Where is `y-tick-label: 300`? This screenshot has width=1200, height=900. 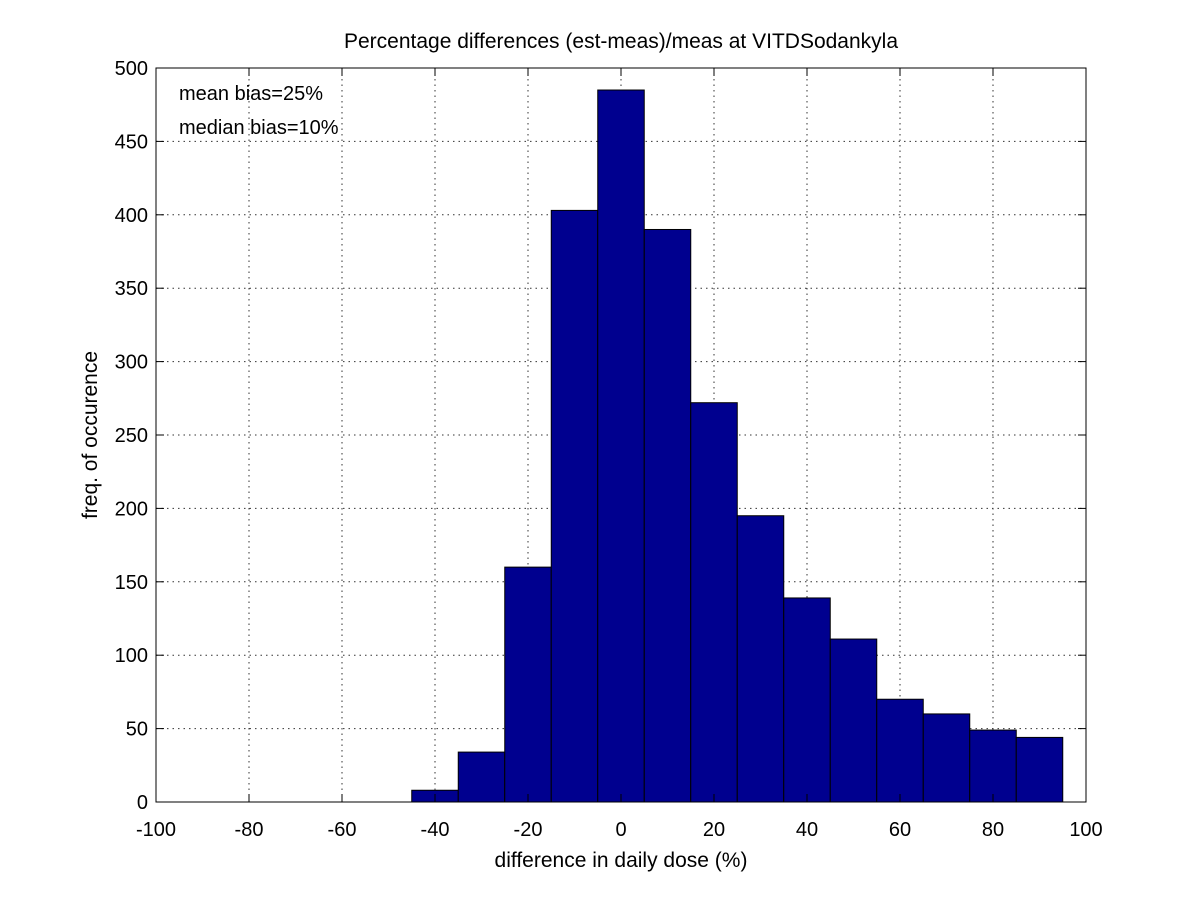
y-tick-label: 300 is located at coordinates (131, 363).